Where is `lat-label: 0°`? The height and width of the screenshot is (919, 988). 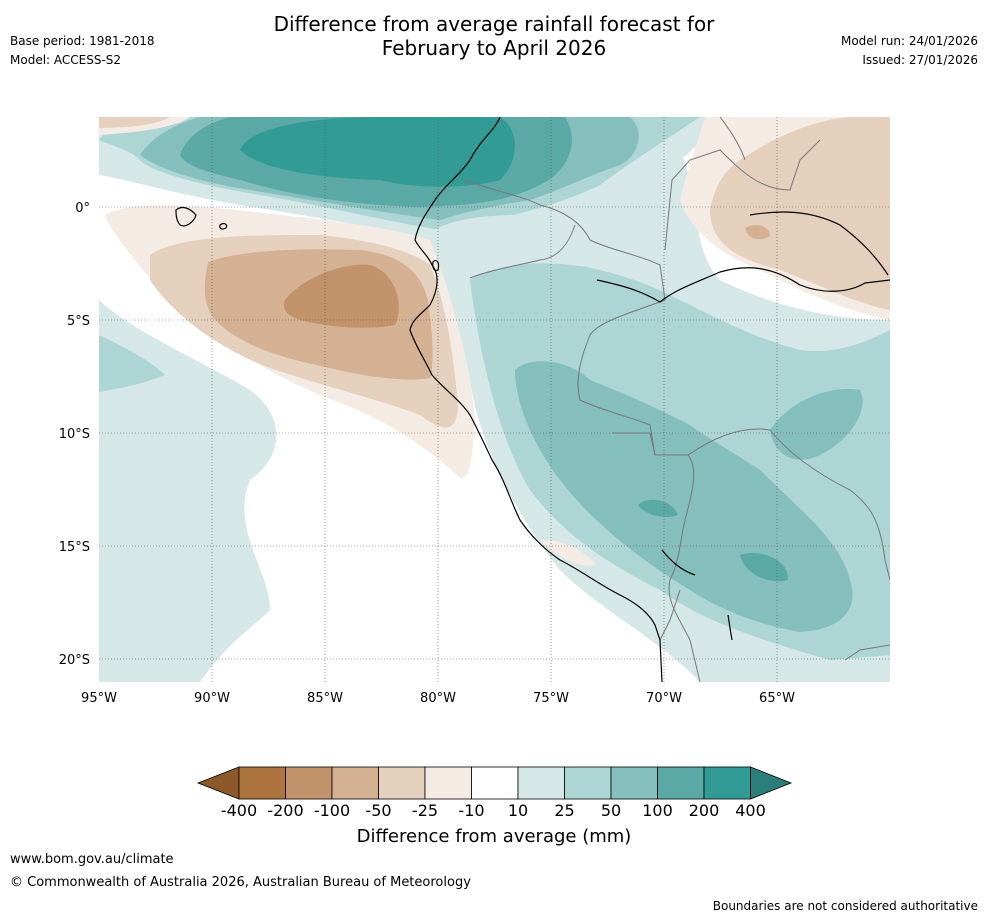
lat-label: 0° is located at coordinates (82, 208).